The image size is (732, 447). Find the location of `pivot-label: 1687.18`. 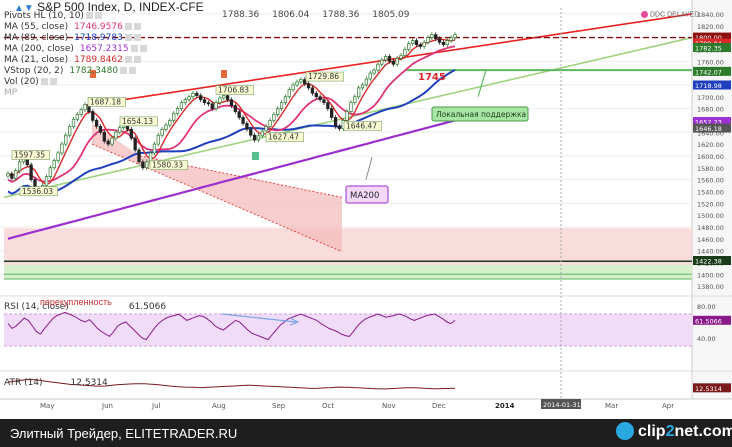

pivot-label: 1687.18 is located at coordinates (105, 101).